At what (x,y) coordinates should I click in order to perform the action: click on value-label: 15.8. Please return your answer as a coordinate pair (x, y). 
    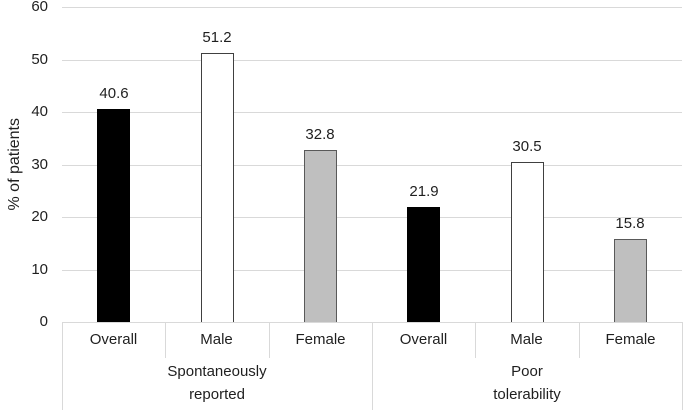
    Looking at the image, I should click on (630, 223).